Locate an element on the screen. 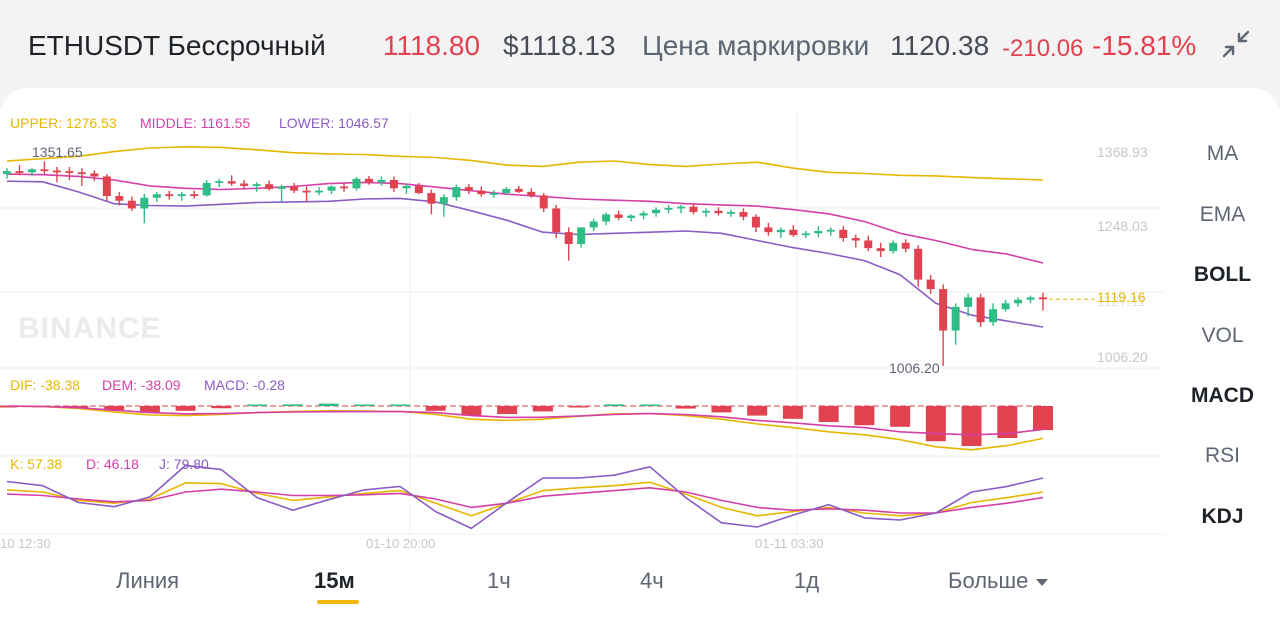 The width and height of the screenshot is (1280, 623). legend-dif: DIF: -38.38 is located at coordinates (45, 385).